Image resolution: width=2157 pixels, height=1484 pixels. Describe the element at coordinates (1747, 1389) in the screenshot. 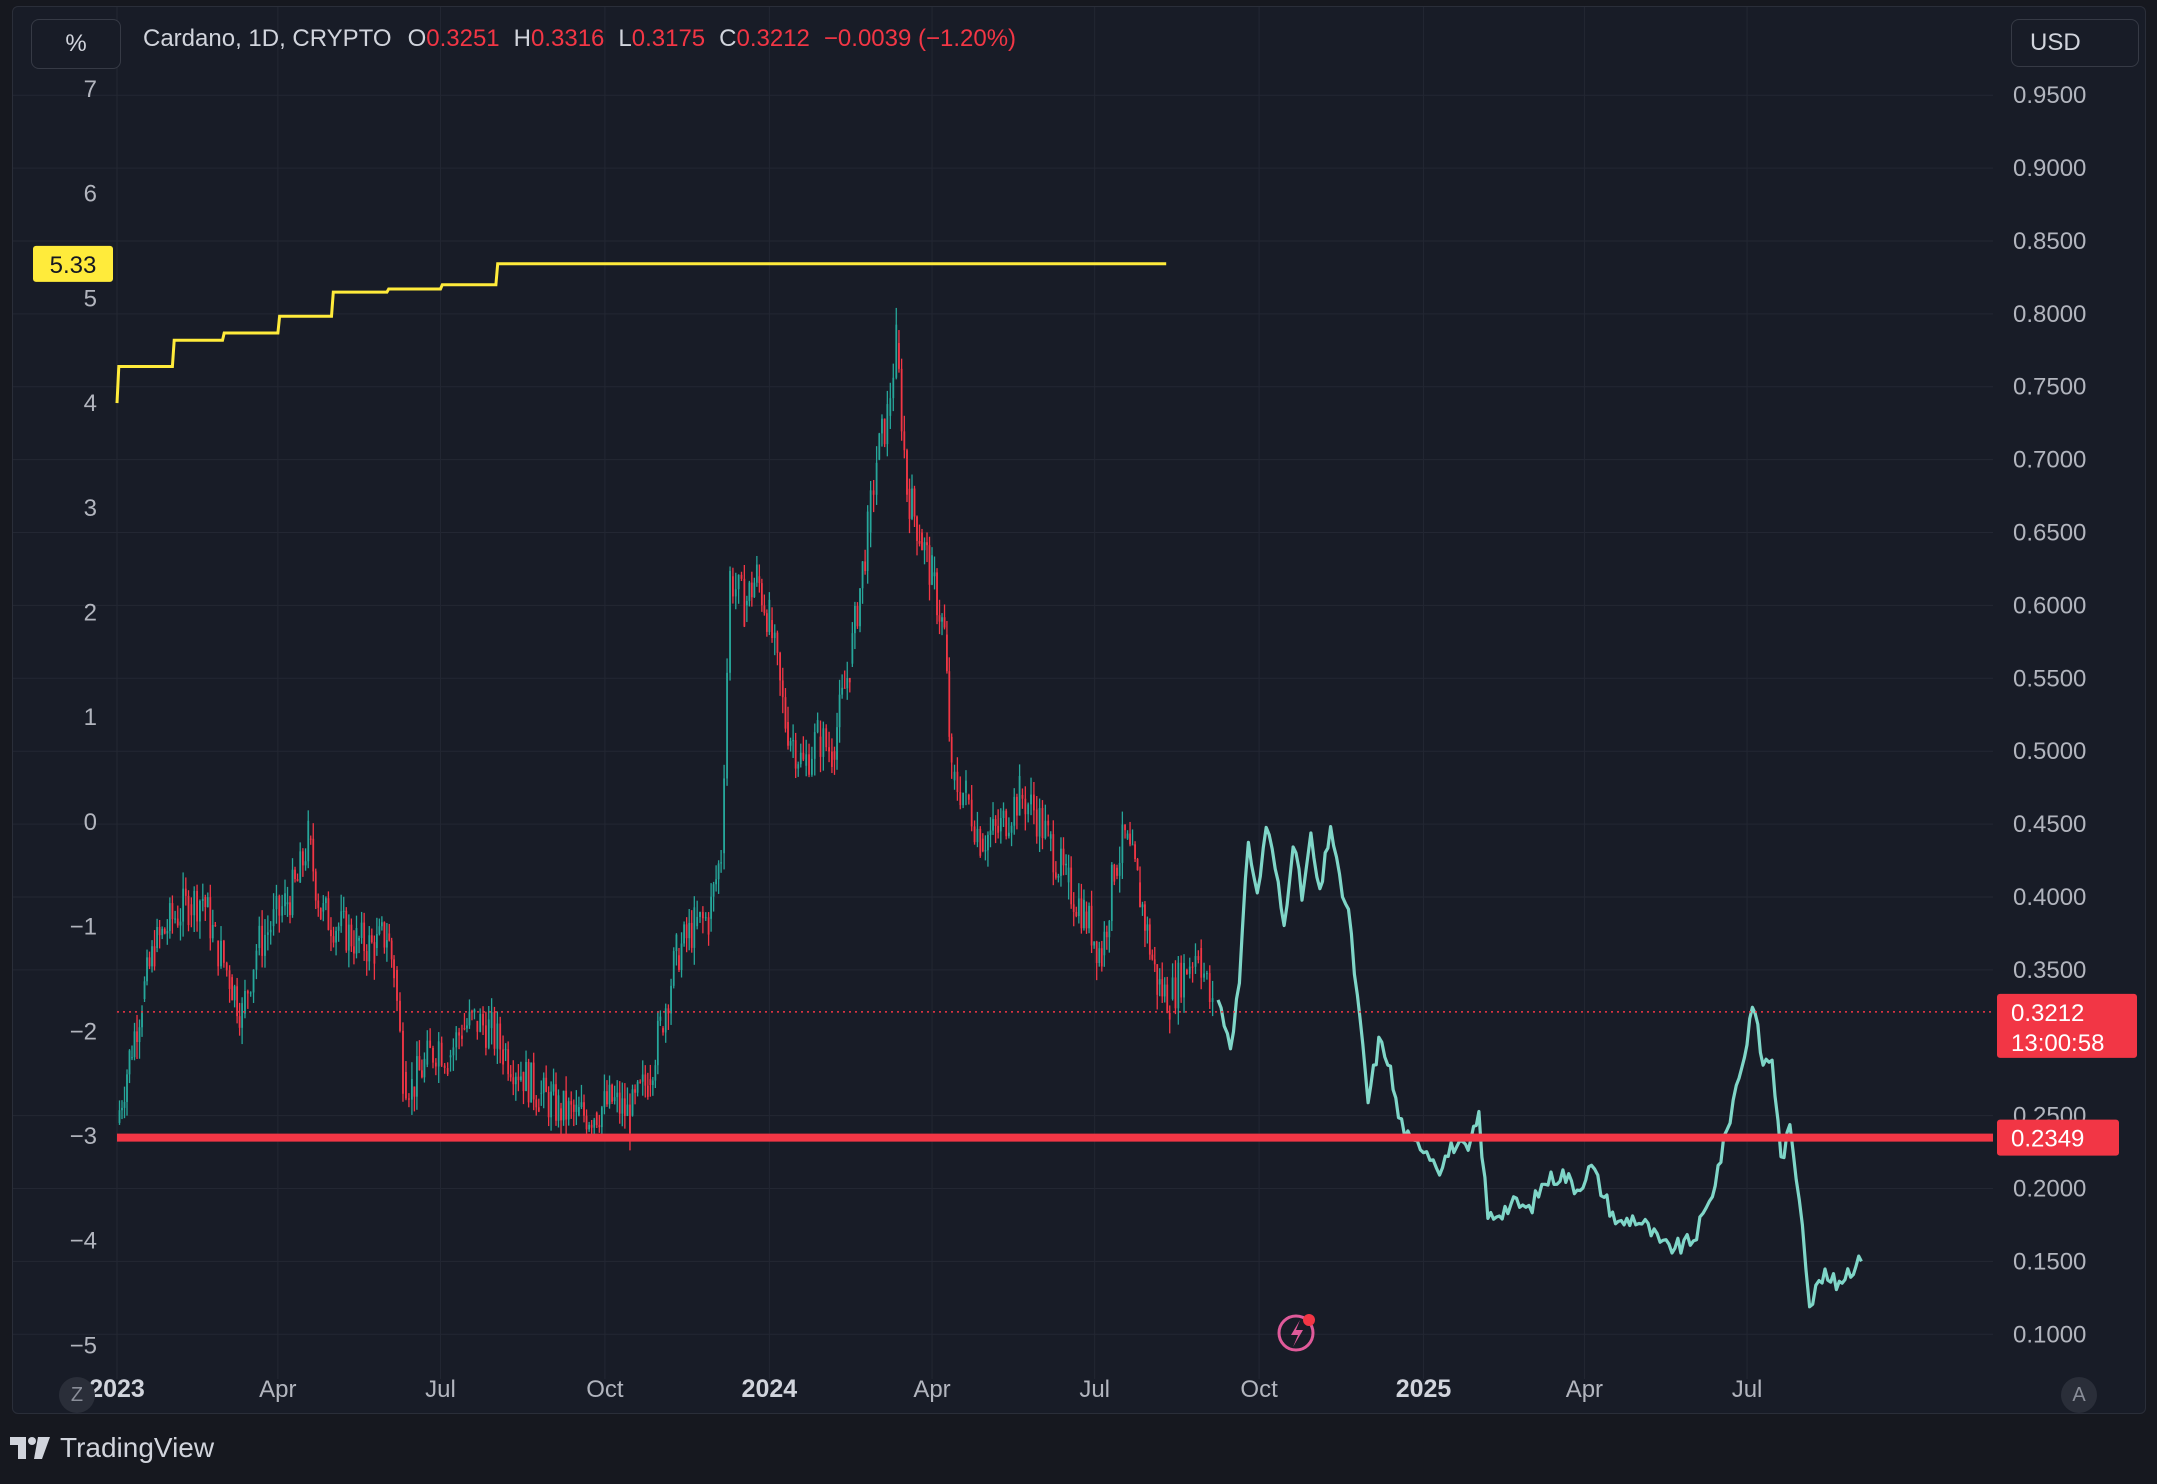

I see `time-tick-label: Jul` at that location.